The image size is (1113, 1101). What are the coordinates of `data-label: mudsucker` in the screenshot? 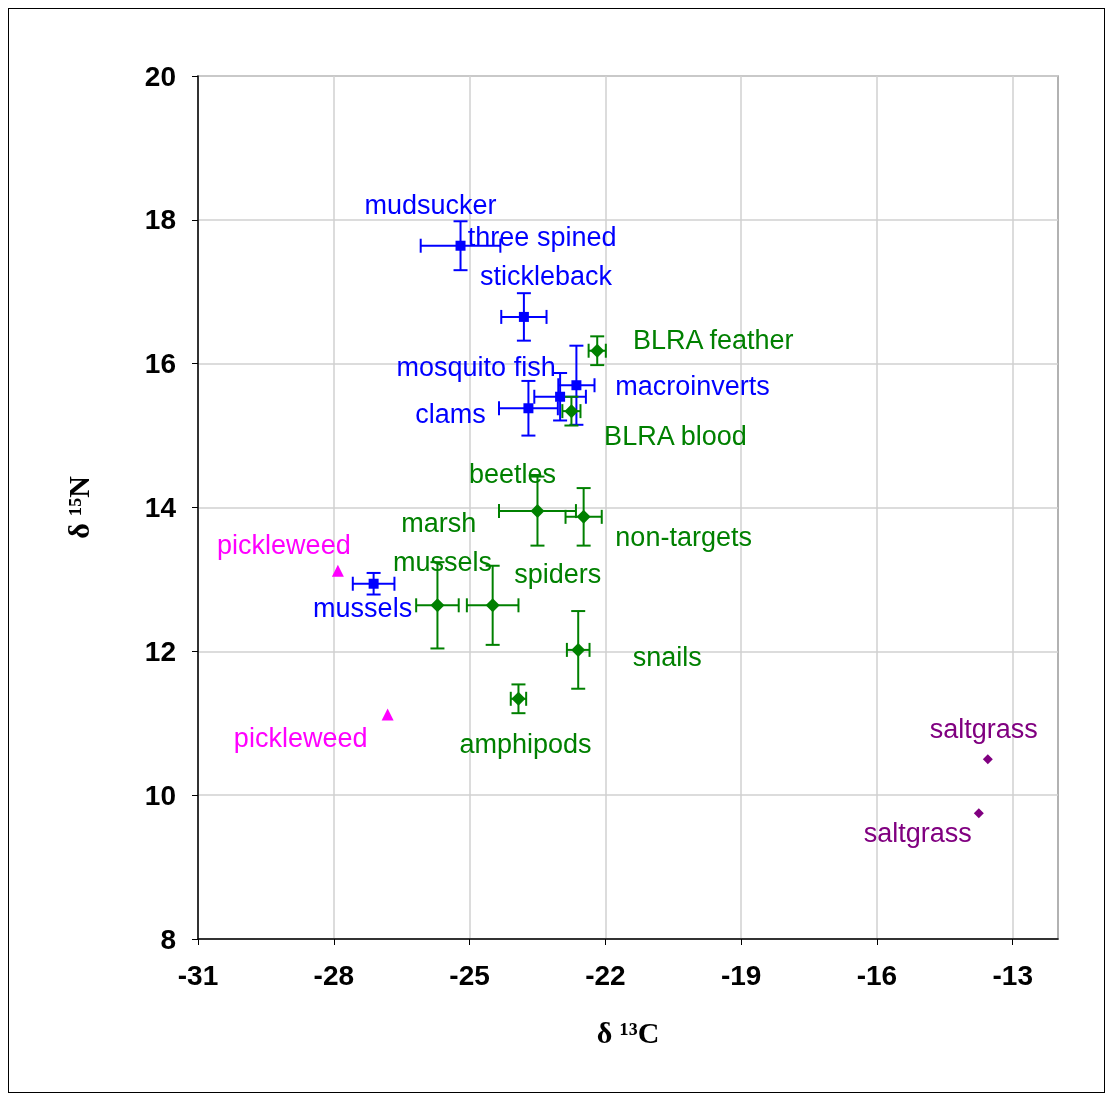 It's located at (430, 204).